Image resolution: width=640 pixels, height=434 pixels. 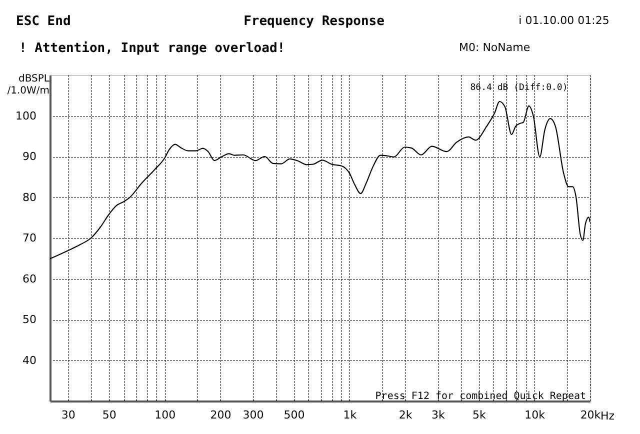 What do you see at coordinates (494, 47) in the screenshot?
I see `text: M0: NoName` at bounding box center [494, 47].